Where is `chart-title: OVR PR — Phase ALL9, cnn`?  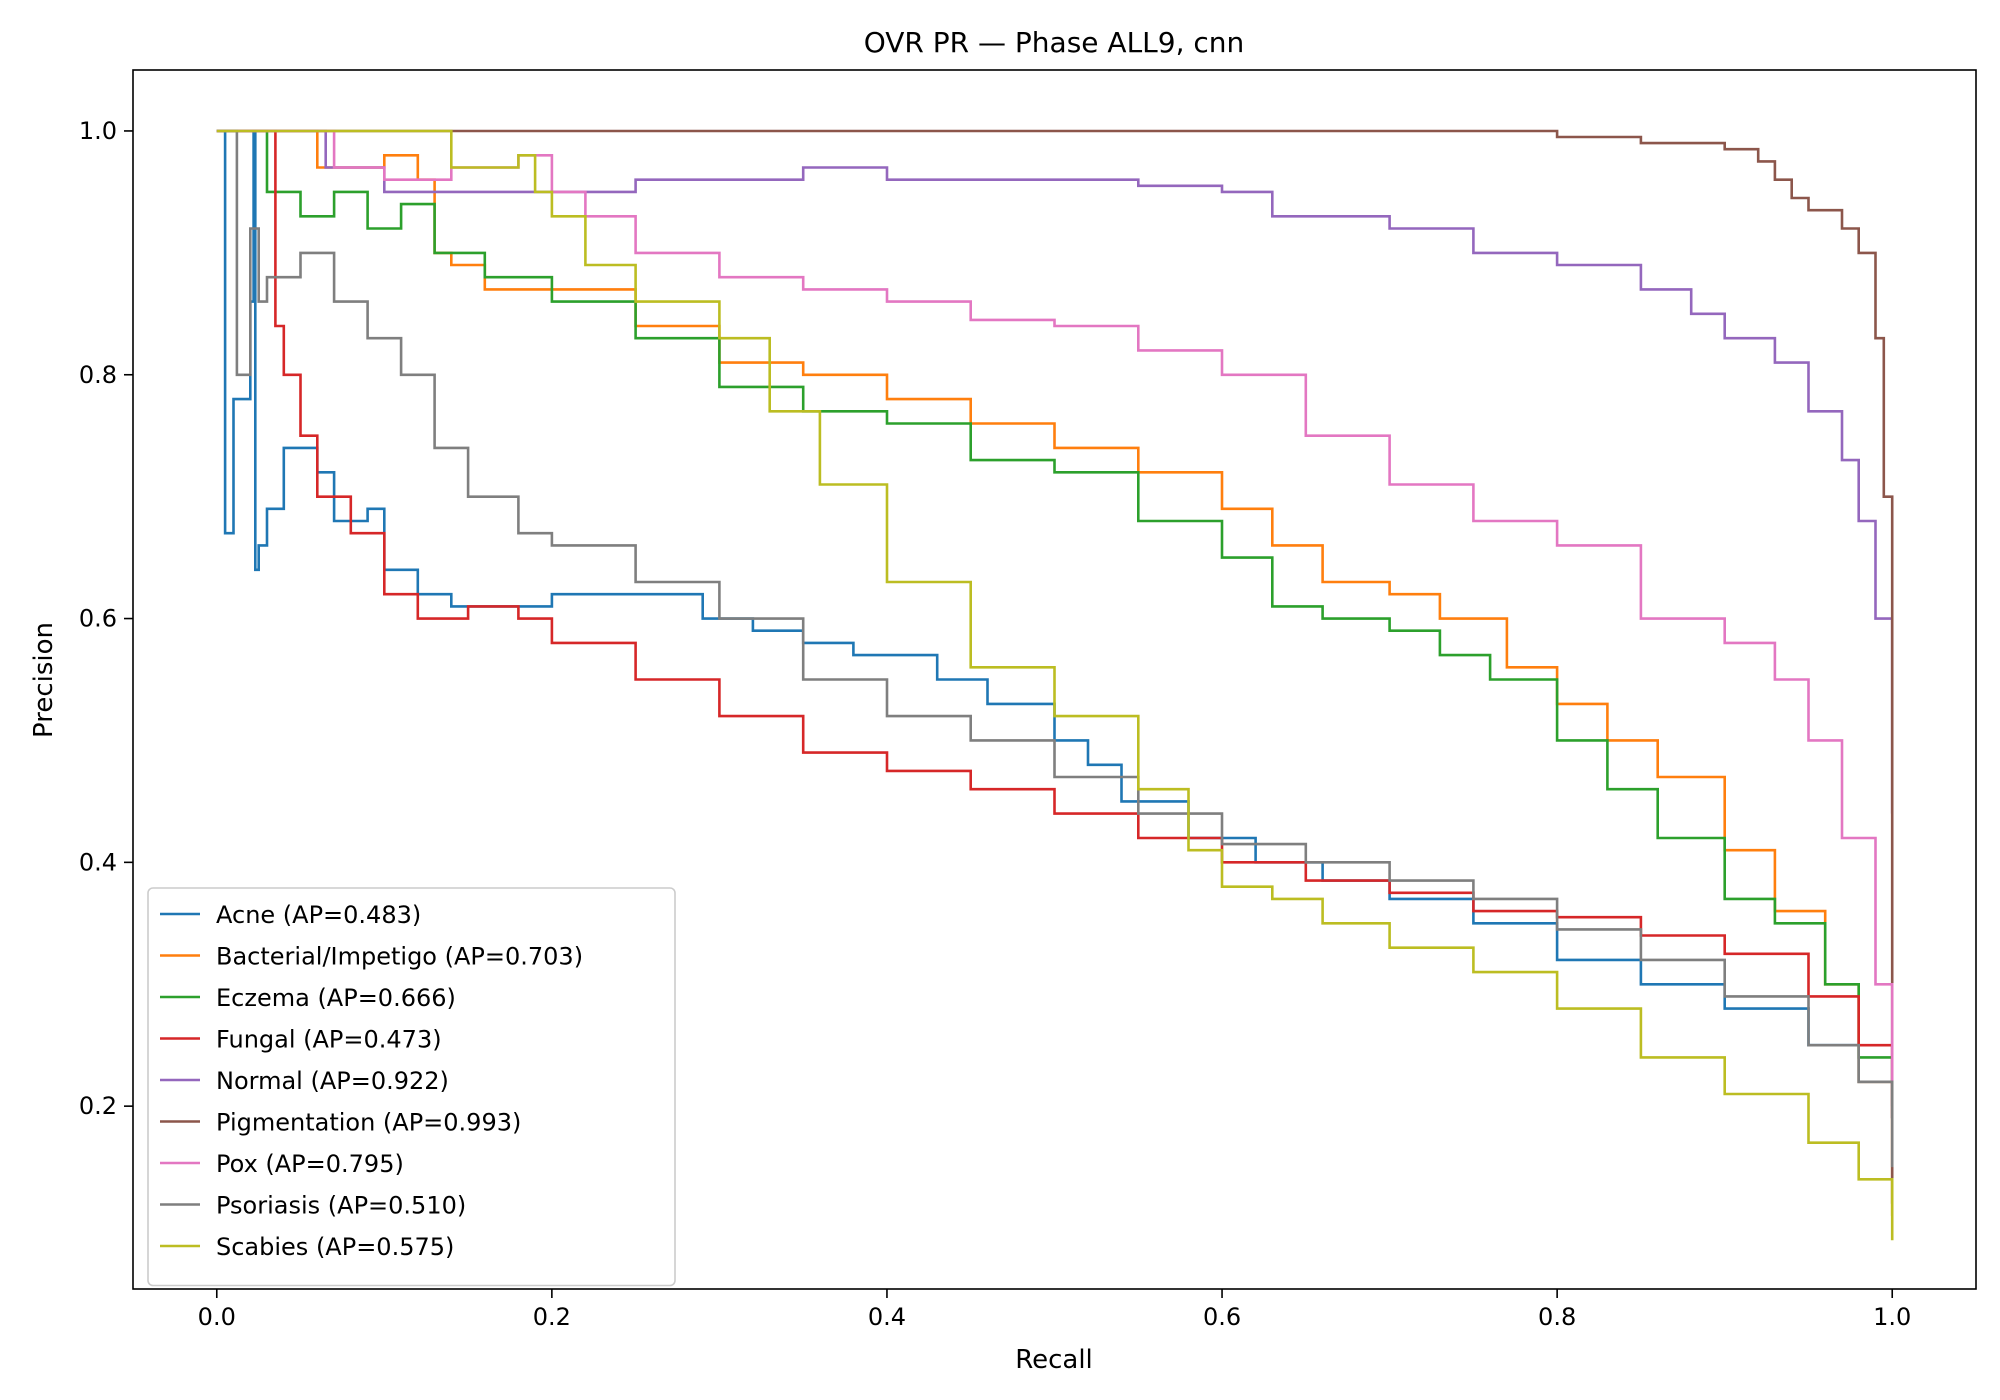 chart-title: OVR PR — Phase ALL9, cnn is located at coordinates (1054, 42).